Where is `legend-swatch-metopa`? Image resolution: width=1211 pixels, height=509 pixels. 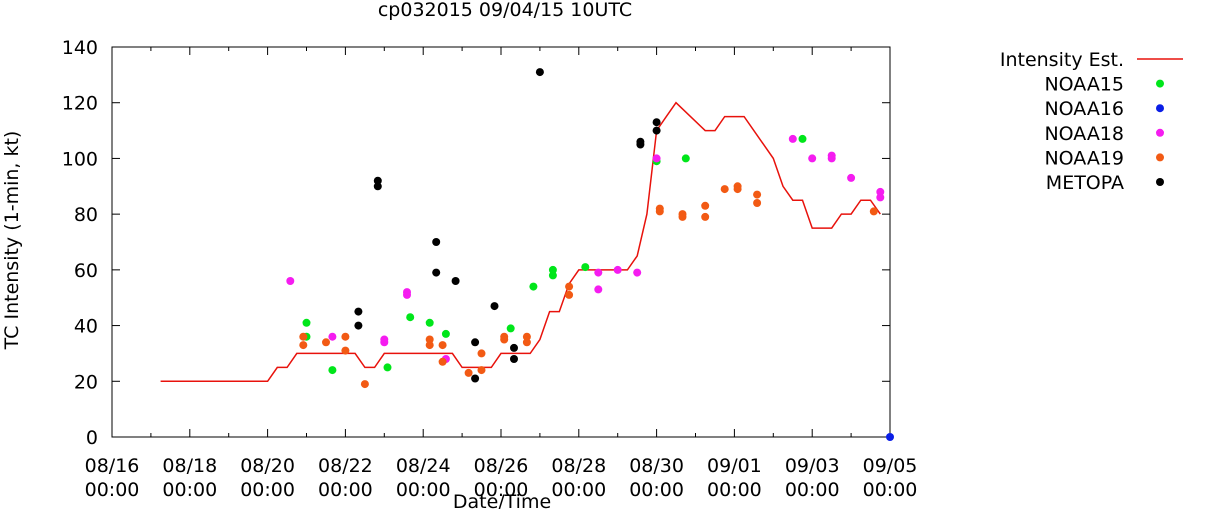
legend-swatch-metopa is located at coordinates (1160, 182).